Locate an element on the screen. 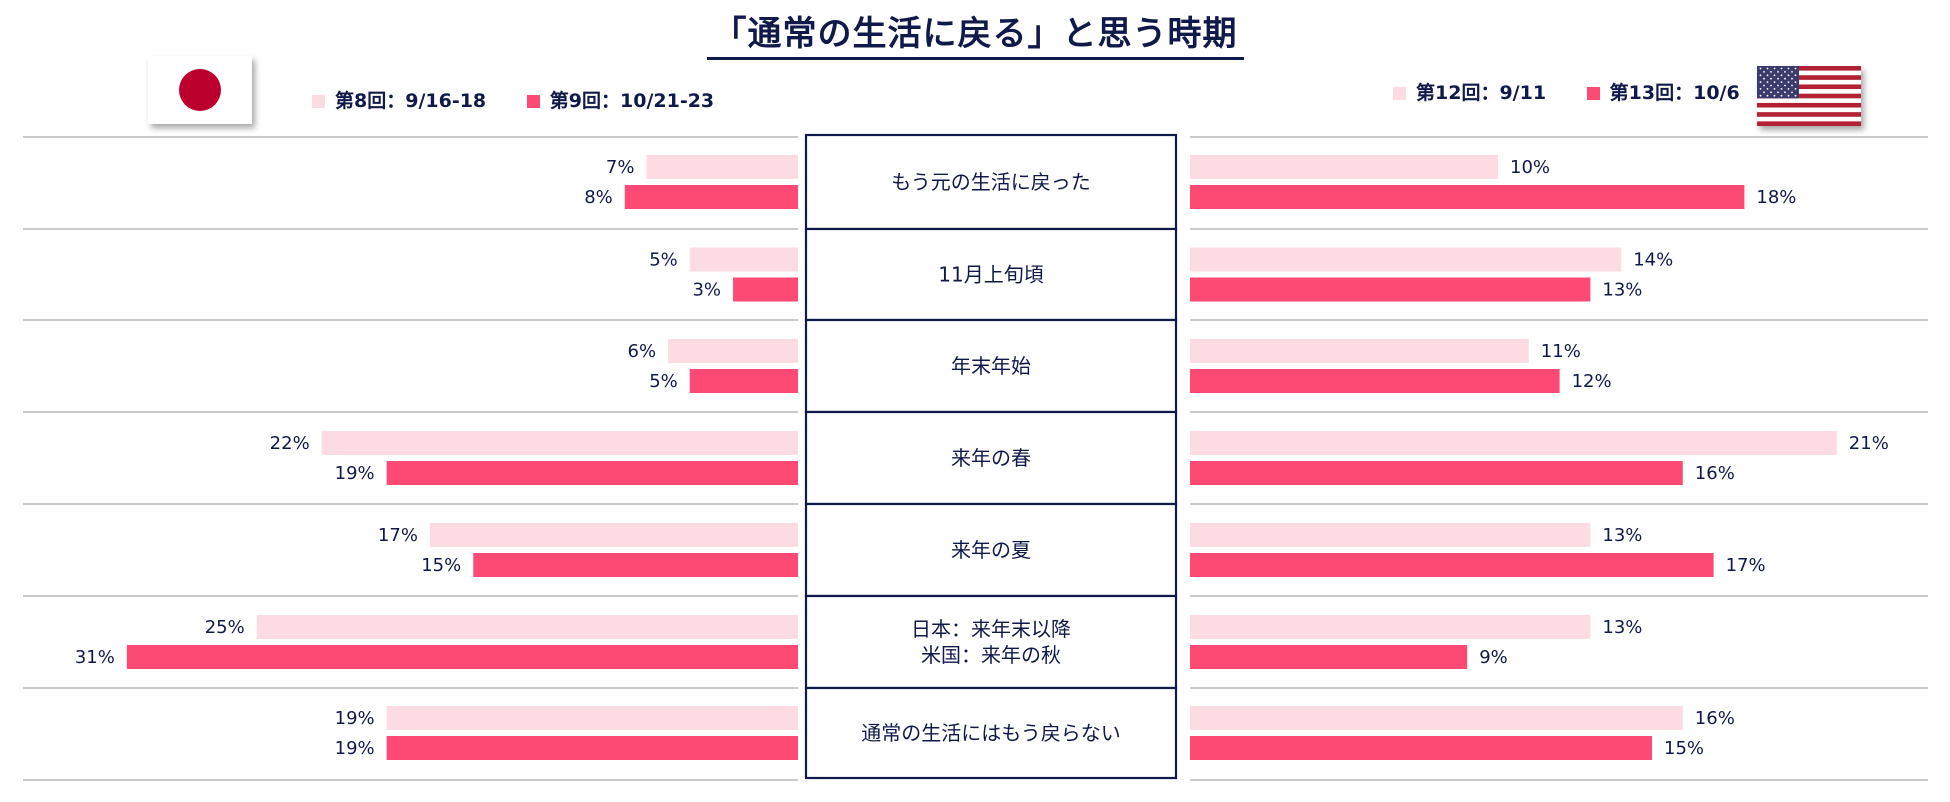 This screenshot has width=1950, height=802. category-label: 来年の春 is located at coordinates (991, 458).